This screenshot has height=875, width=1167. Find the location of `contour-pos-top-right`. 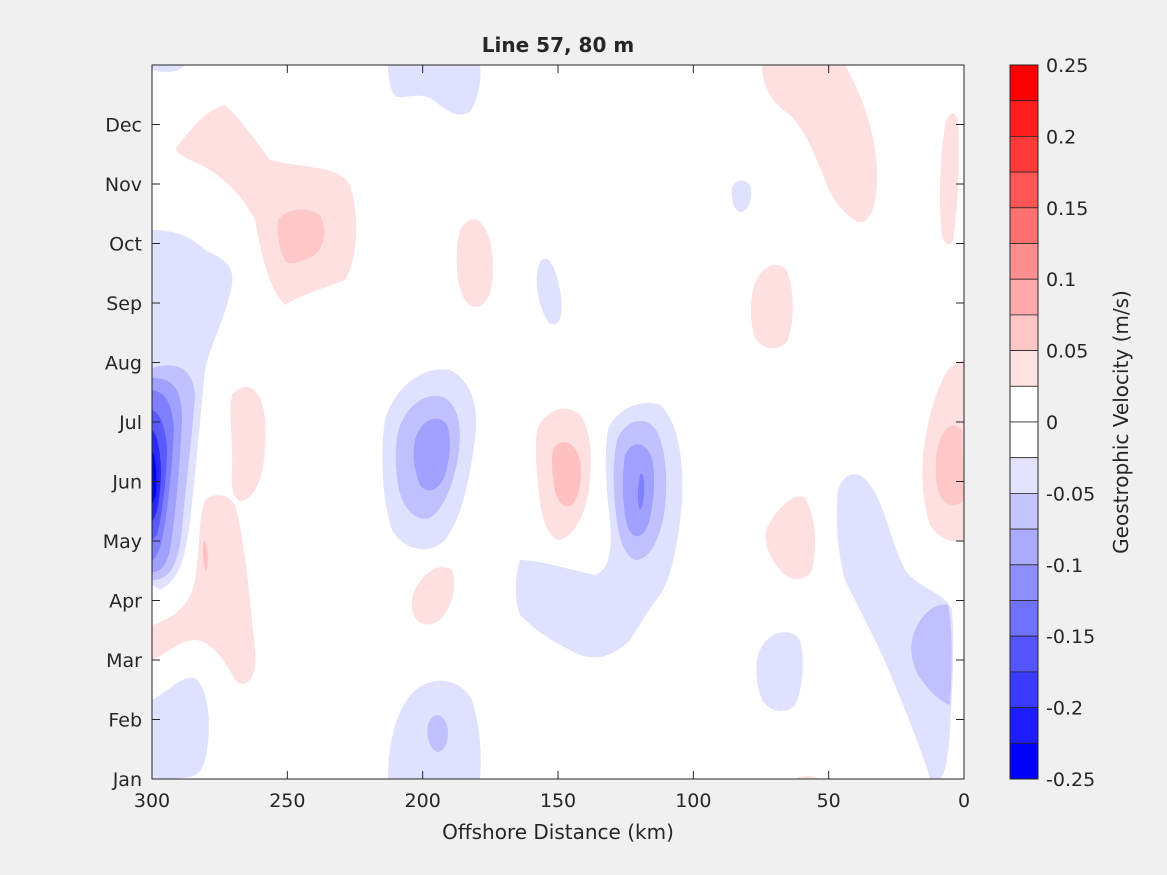

contour-pos-top-right is located at coordinates (820, 144).